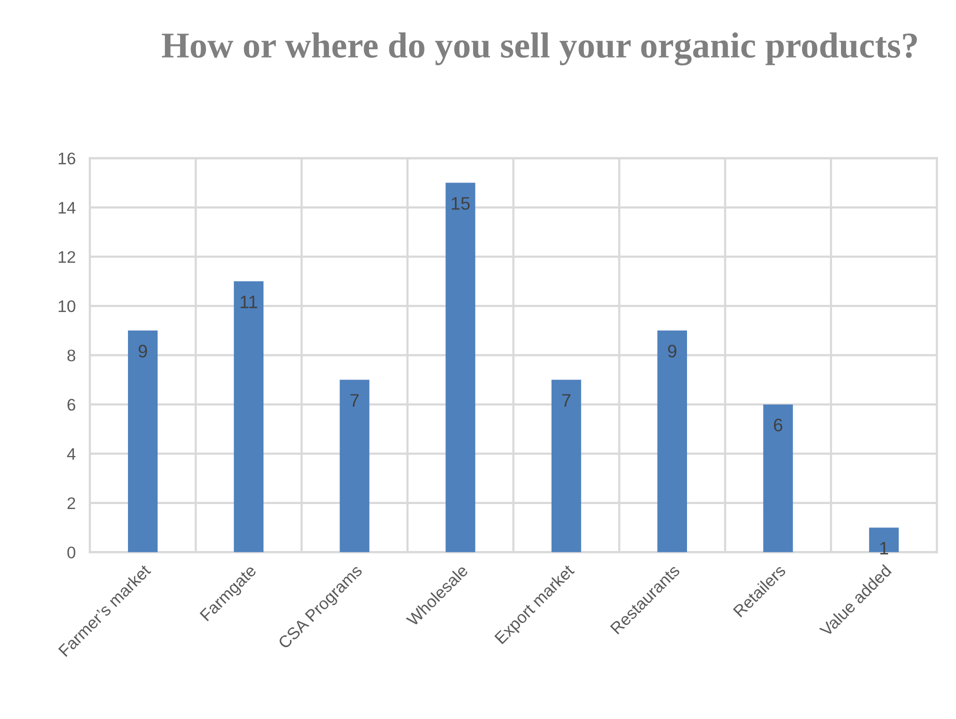 This screenshot has height=719, width=956. What do you see at coordinates (67, 208) in the screenshot?
I see `y-tick-label: 14` at bounding box center [67, 208].